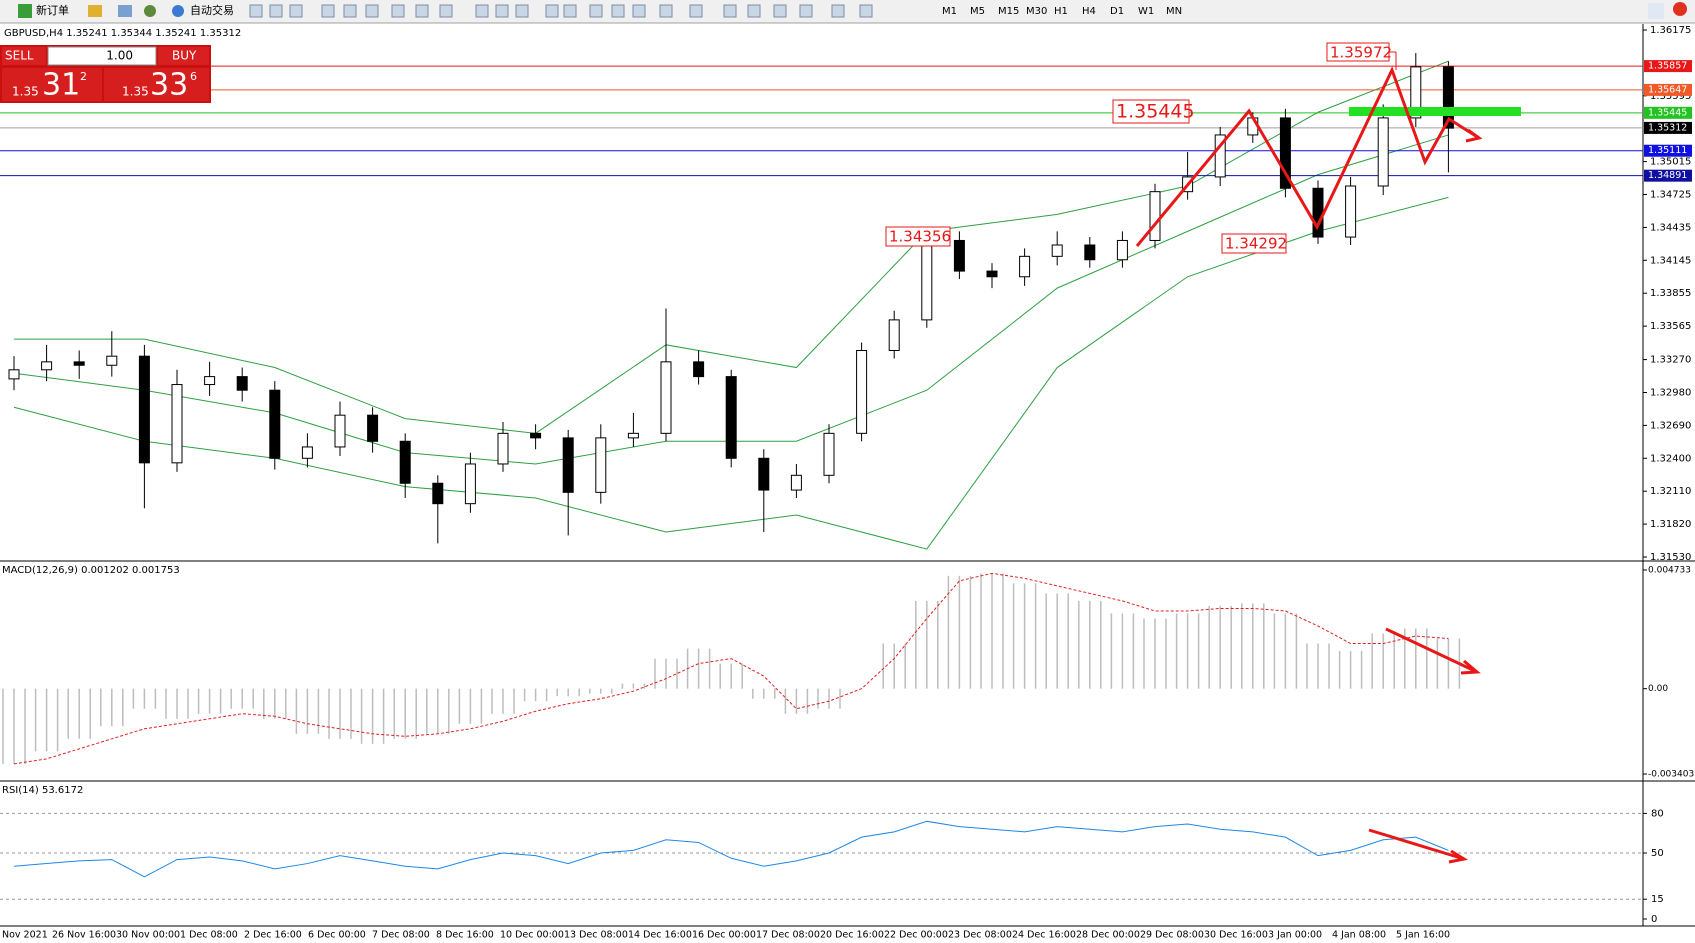 This screenshot has width=1695, height=943. Describe the element at coordinates (1089, 11) in the screenshot. I see `timeframe-button: H4` at that location.